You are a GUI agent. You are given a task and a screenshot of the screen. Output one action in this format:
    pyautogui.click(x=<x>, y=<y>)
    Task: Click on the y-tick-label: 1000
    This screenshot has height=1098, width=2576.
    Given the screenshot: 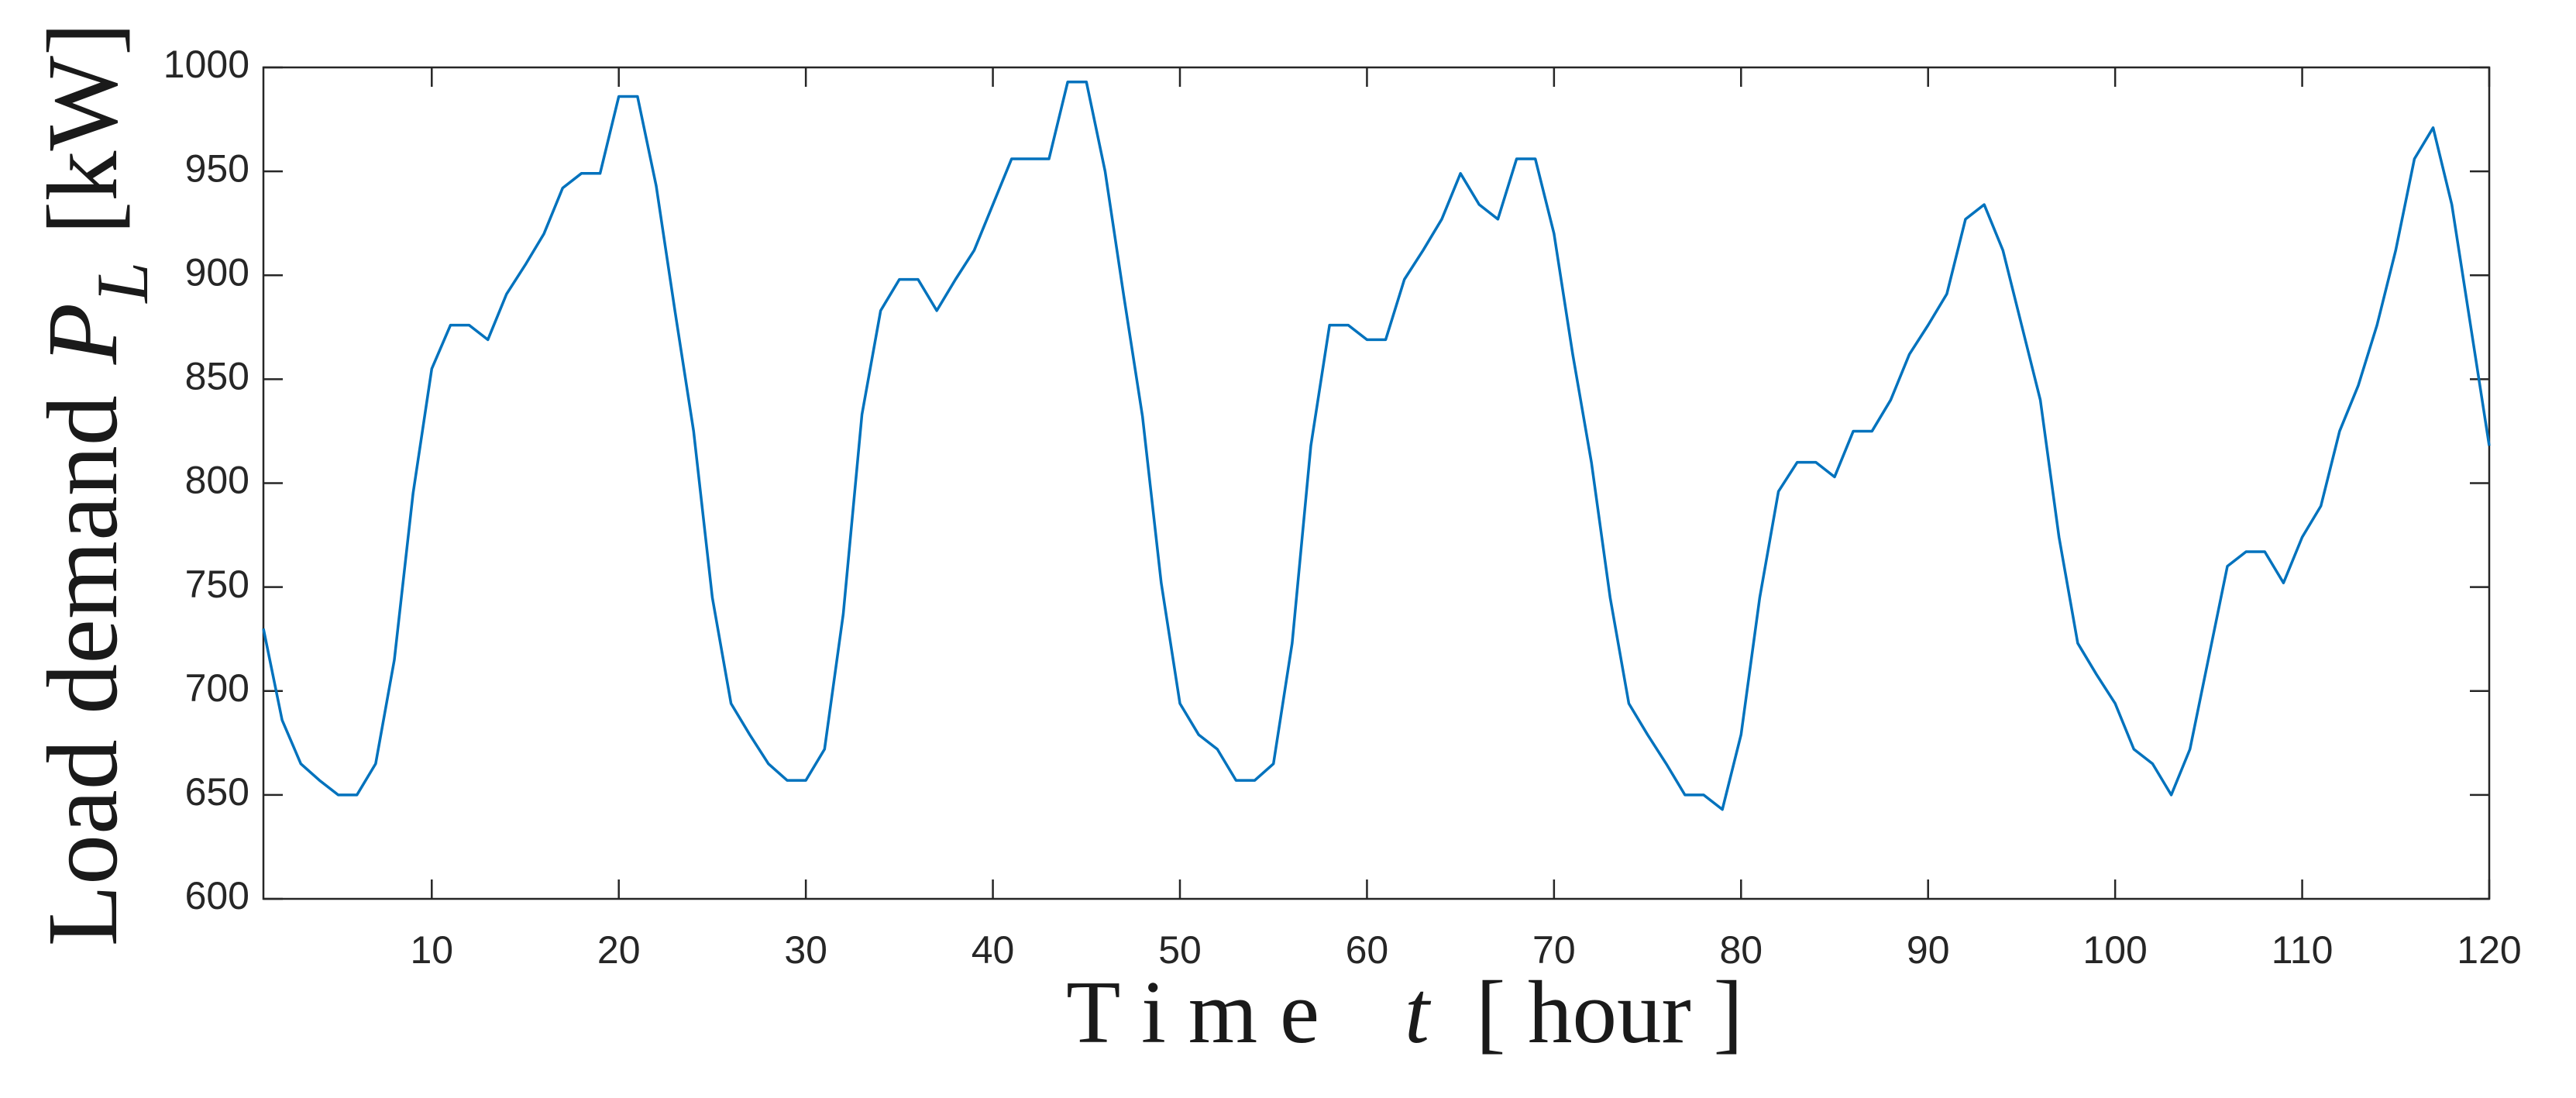 What is the action you would take?
    pyautogui.click(x=206, y=64)
    